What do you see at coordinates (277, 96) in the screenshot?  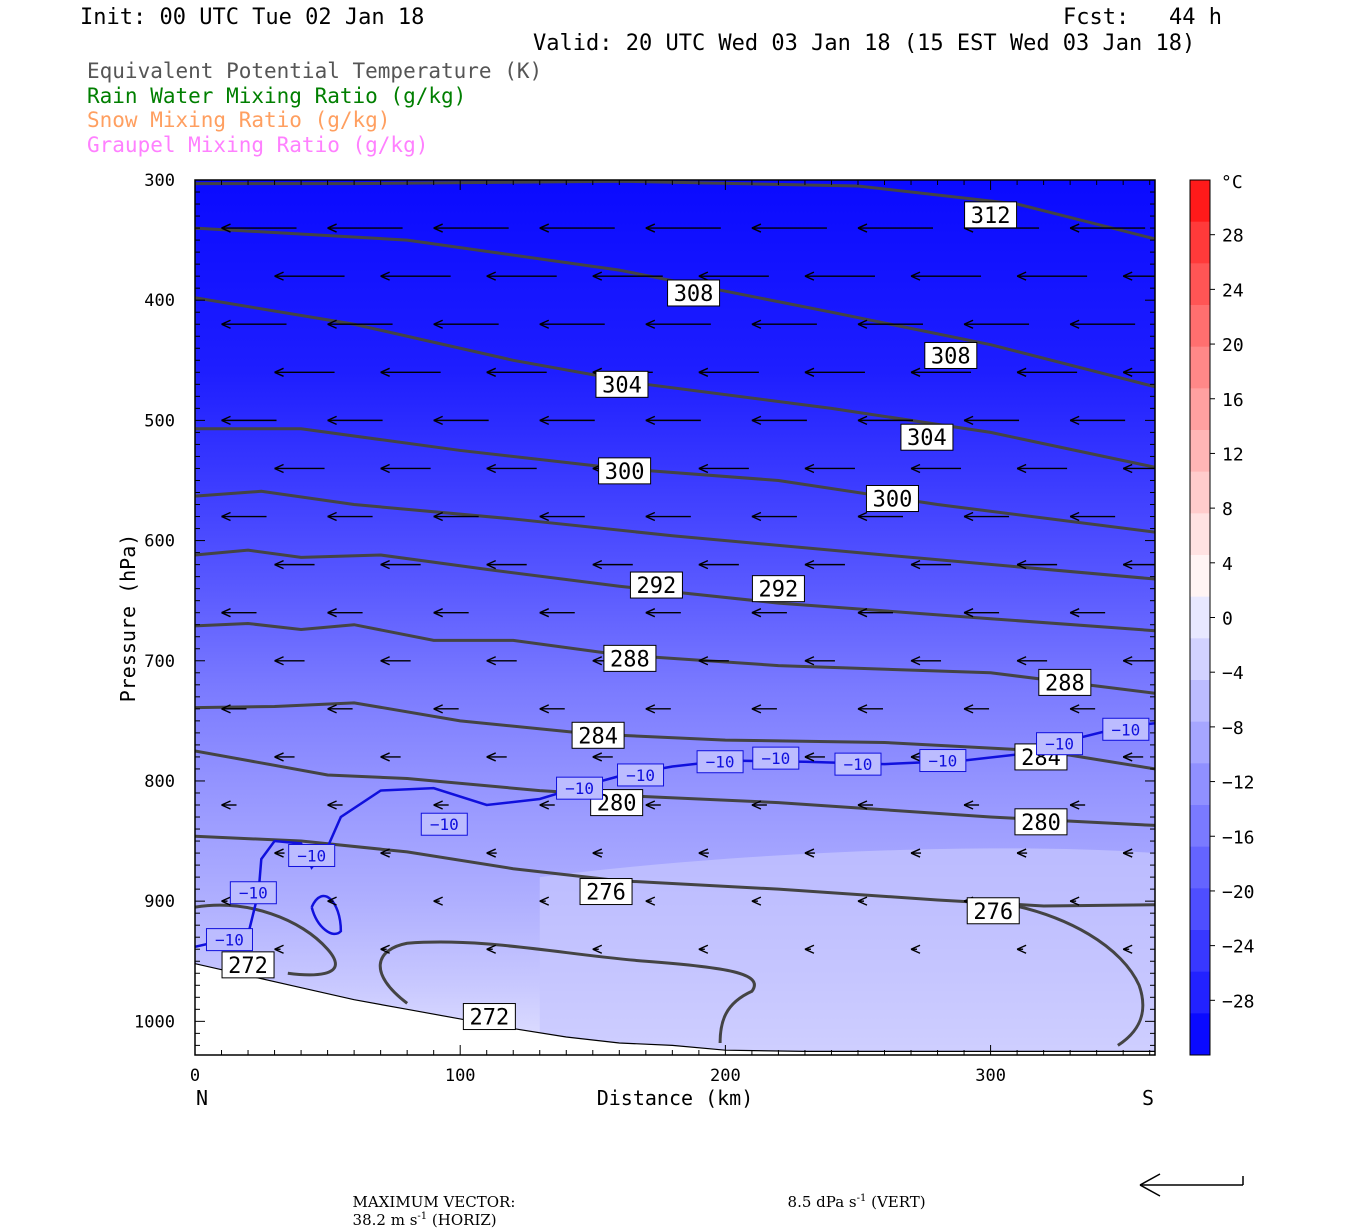 I see `legend-rain-water: Rain Water Mixing Ratio (g/kg)` at bounding box center [277, 96].